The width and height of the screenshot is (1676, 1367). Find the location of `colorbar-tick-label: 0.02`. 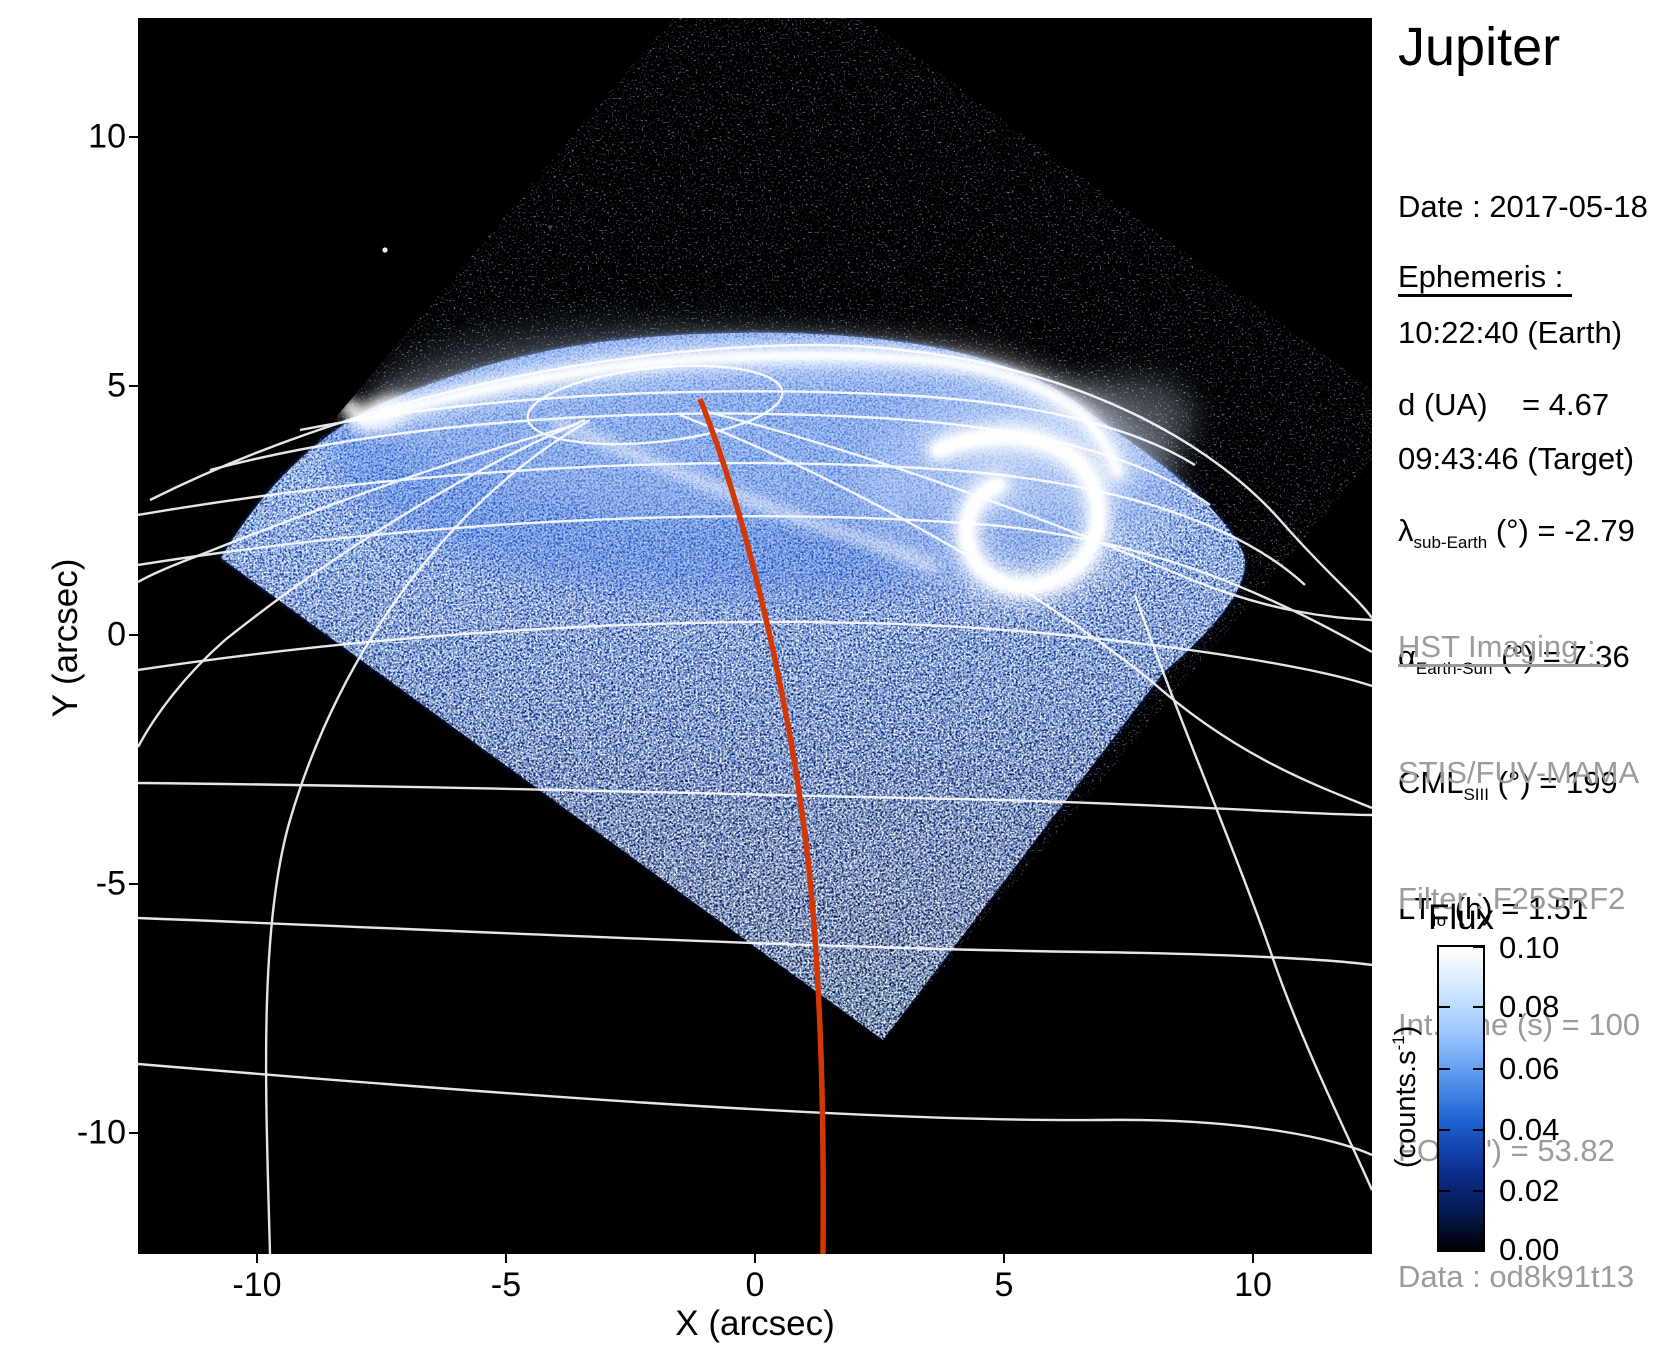

colorbar-tick-label: 0.02 is located at coordinates (1529, 1190).